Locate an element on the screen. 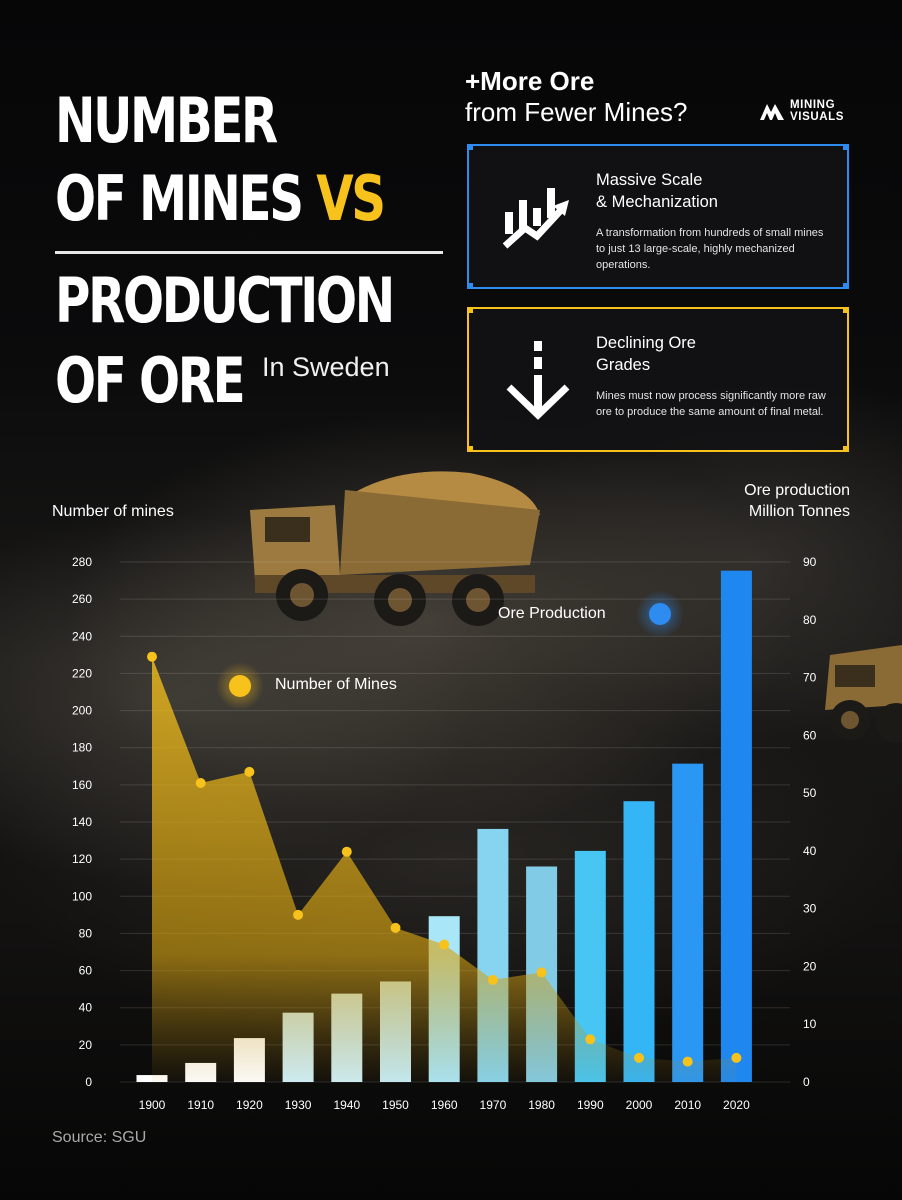  down-arrow-icon is located at coordinates (538, 380).